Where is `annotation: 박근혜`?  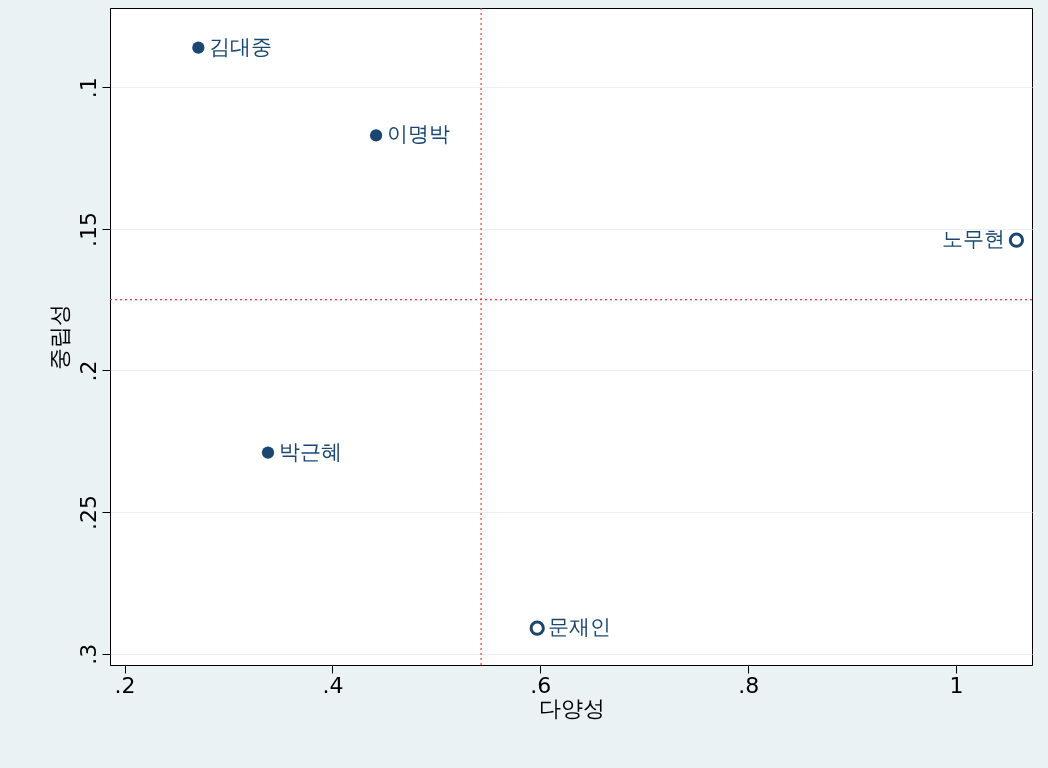 annotation: 박근혜 is located at coordinates (310, 451).